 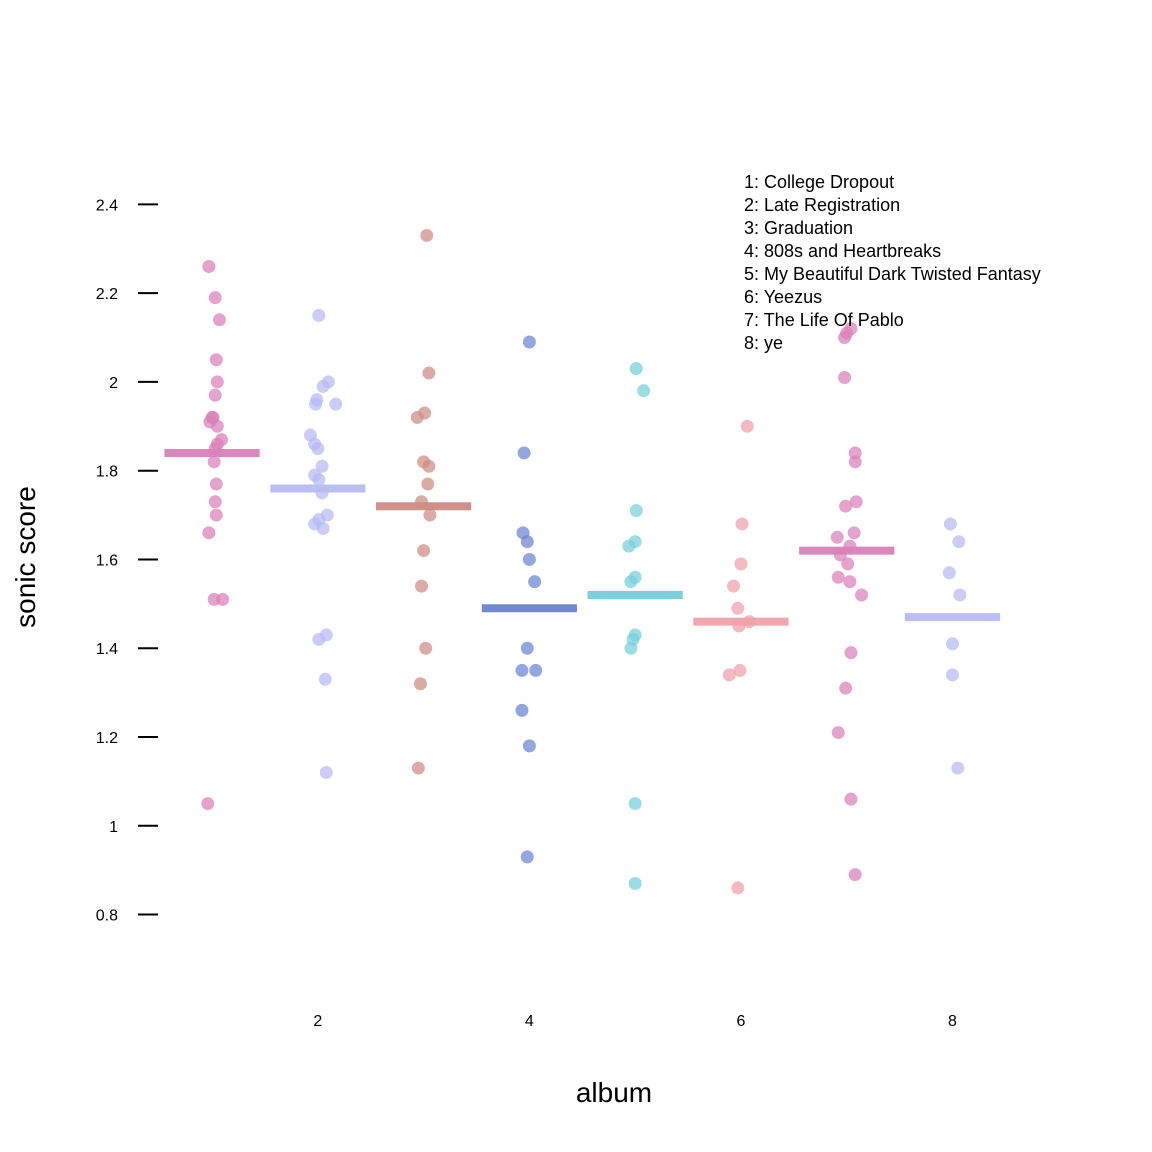 What do you see at coordinates (107, 294) in the screenshot?
I see `y-tick-label: 2.2` at bounding box center [107, 294].